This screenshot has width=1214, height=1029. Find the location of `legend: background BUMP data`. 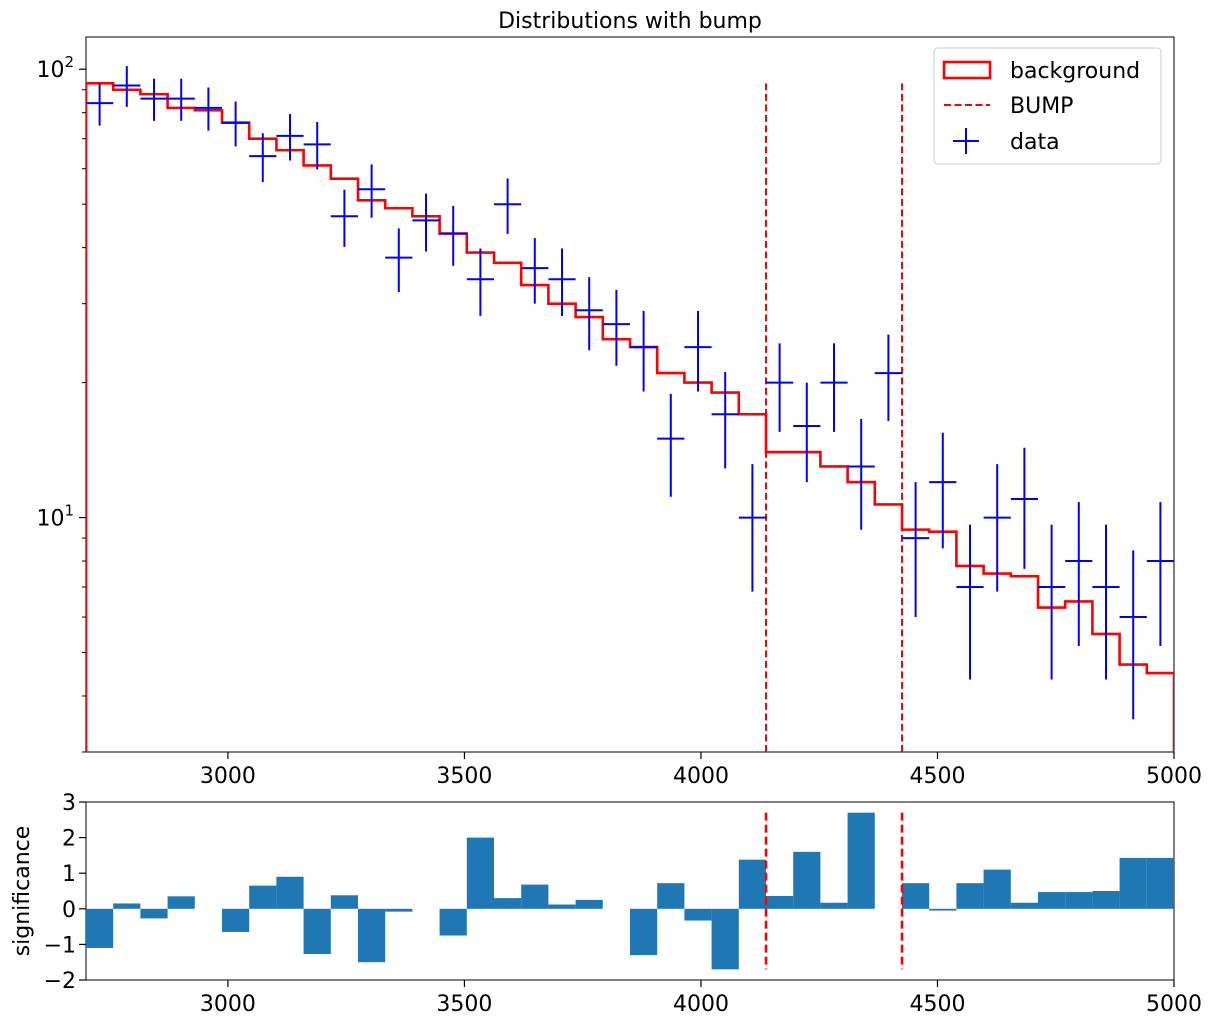

legend: background BUMP data is located at coordinates (1047, 106).